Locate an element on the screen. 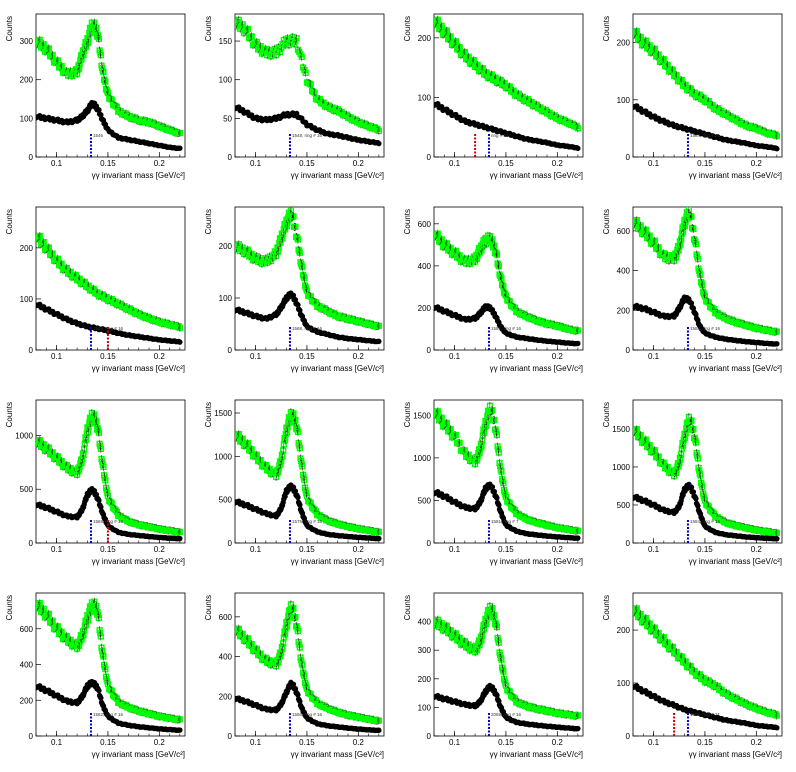  y-tick-label: 1000 is located at coordinates (422, 458).